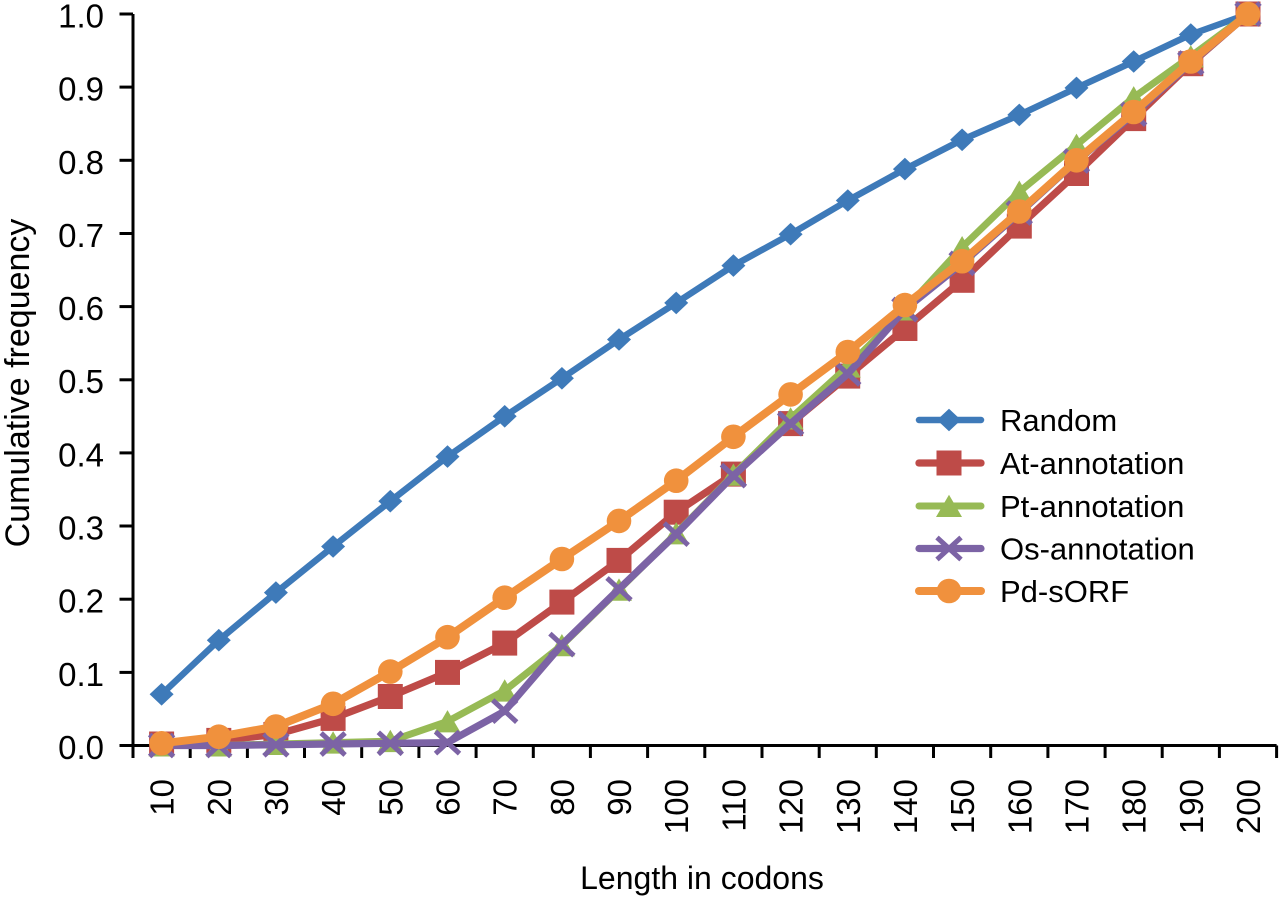  What do you see at coordinates (702, 878) in the screenshot?
I see `svg-text: Length in codons` at bounding box center [702, 878].